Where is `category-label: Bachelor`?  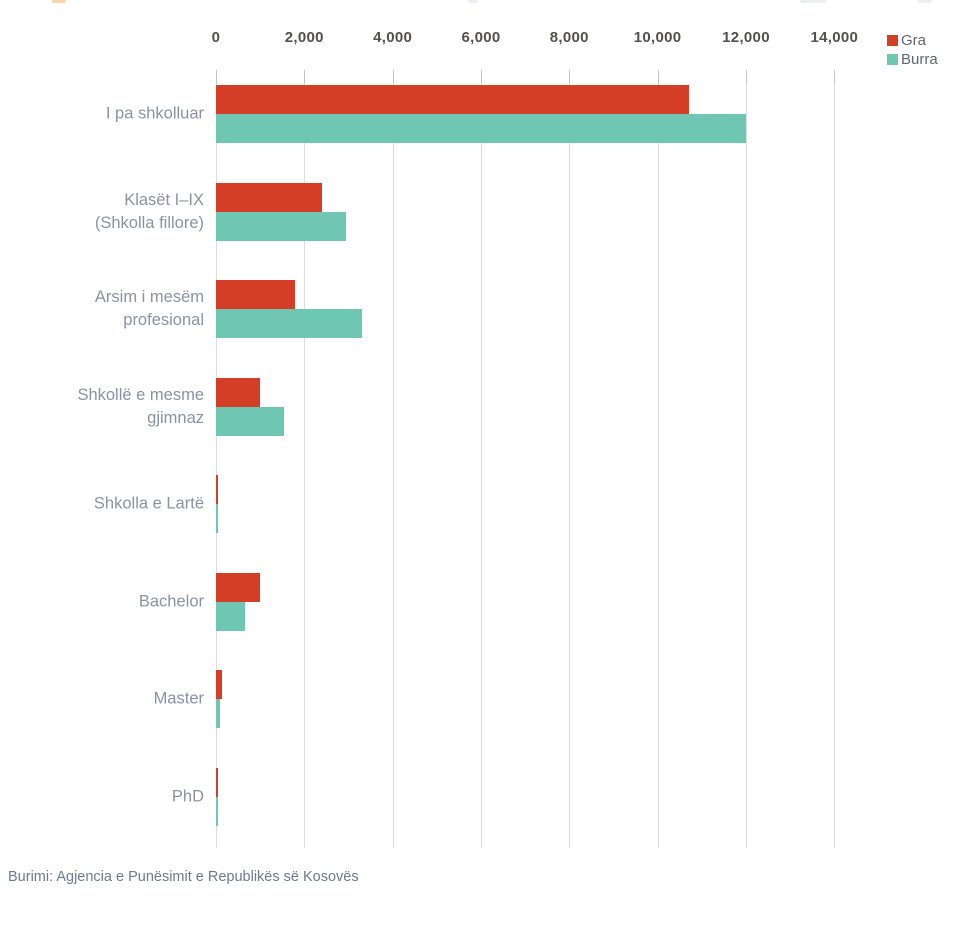
category-label: Bachelor is located at coordinates (171, 601).